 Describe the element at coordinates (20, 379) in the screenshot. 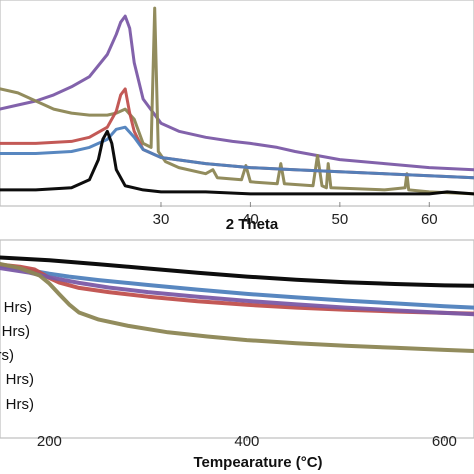

I see `tga-legend-entry-4: Hrs)` at that location.